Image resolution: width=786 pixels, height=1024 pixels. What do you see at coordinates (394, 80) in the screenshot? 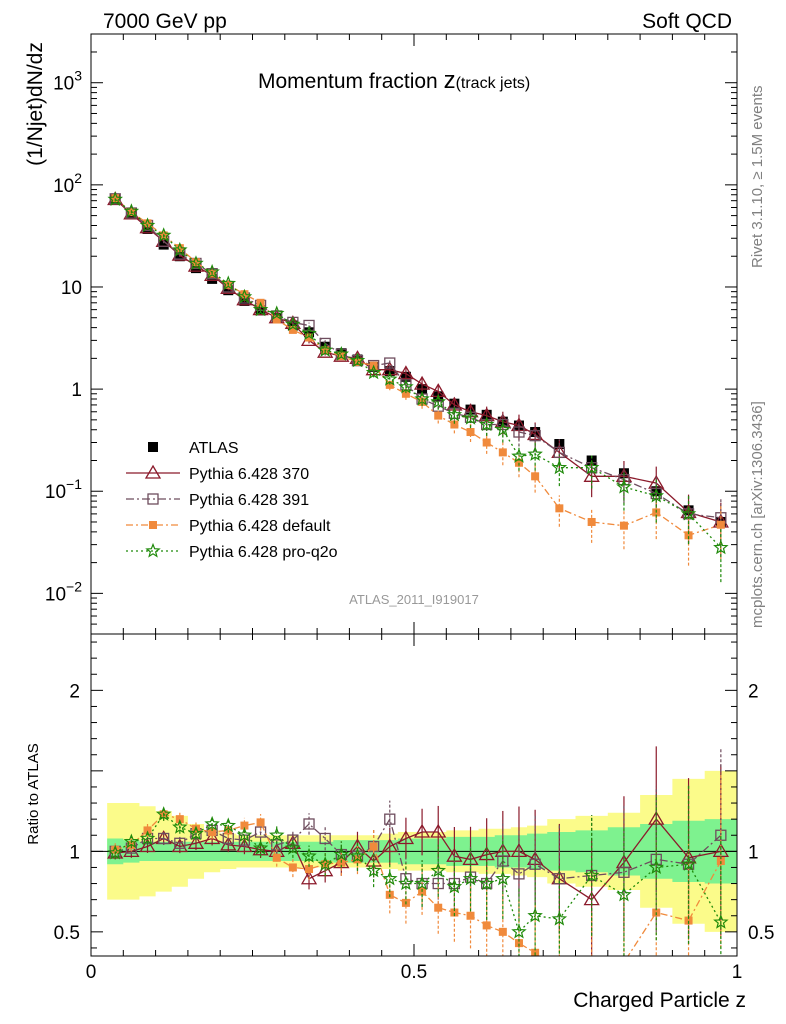
I see `panel-title: Momentum fraction z(track jets)` at bounding box center [394, 80].